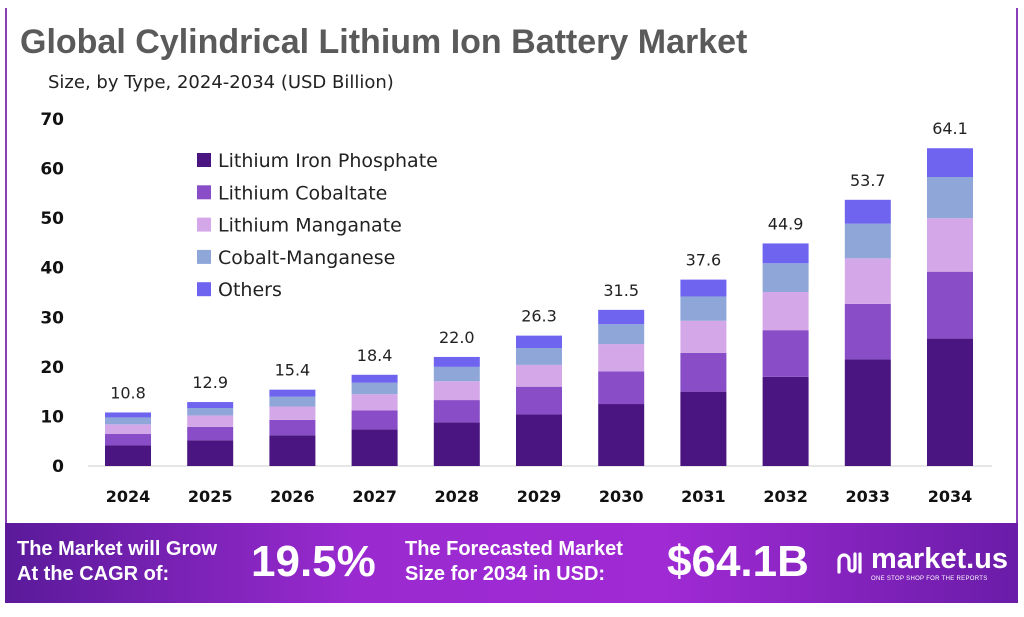  Describe the element at coordinates (221, 82) in the screenshot. I see `chart-subtitle: Size, by Type, 2024-2034 (USD Billion)` at that location.